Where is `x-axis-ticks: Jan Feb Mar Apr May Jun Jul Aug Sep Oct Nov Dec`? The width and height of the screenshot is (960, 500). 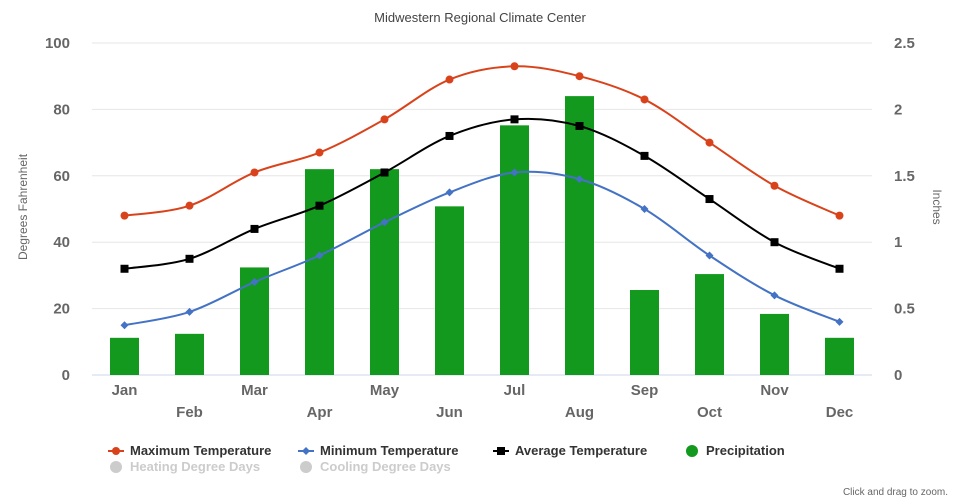 x-axis-ticks: Jan Feb Mar Apr May Jun Jul Aug Sep Oct Nov Dec is located at coordinates (483, 401).